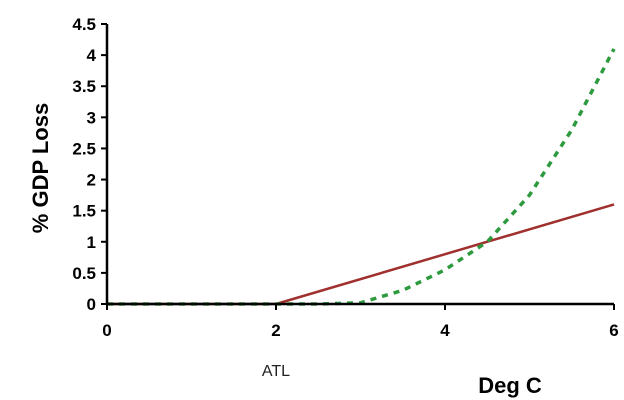 Image resolution: width=624 pixels, height=400 pixels. What do you see at coordinates (613, 330) in the screenshot?
I see `x-tick-label: 6` at bounding box center [613, 330].